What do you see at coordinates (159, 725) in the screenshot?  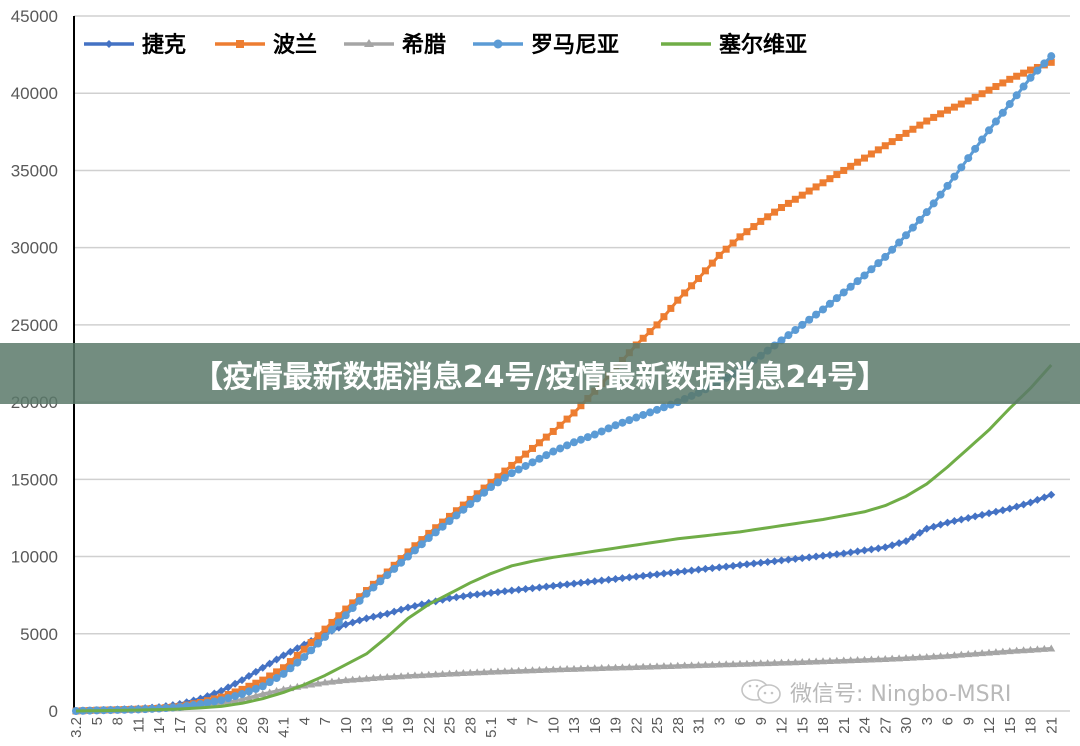 I see `x-tick-label: 14` at bounding box center [159, 725].